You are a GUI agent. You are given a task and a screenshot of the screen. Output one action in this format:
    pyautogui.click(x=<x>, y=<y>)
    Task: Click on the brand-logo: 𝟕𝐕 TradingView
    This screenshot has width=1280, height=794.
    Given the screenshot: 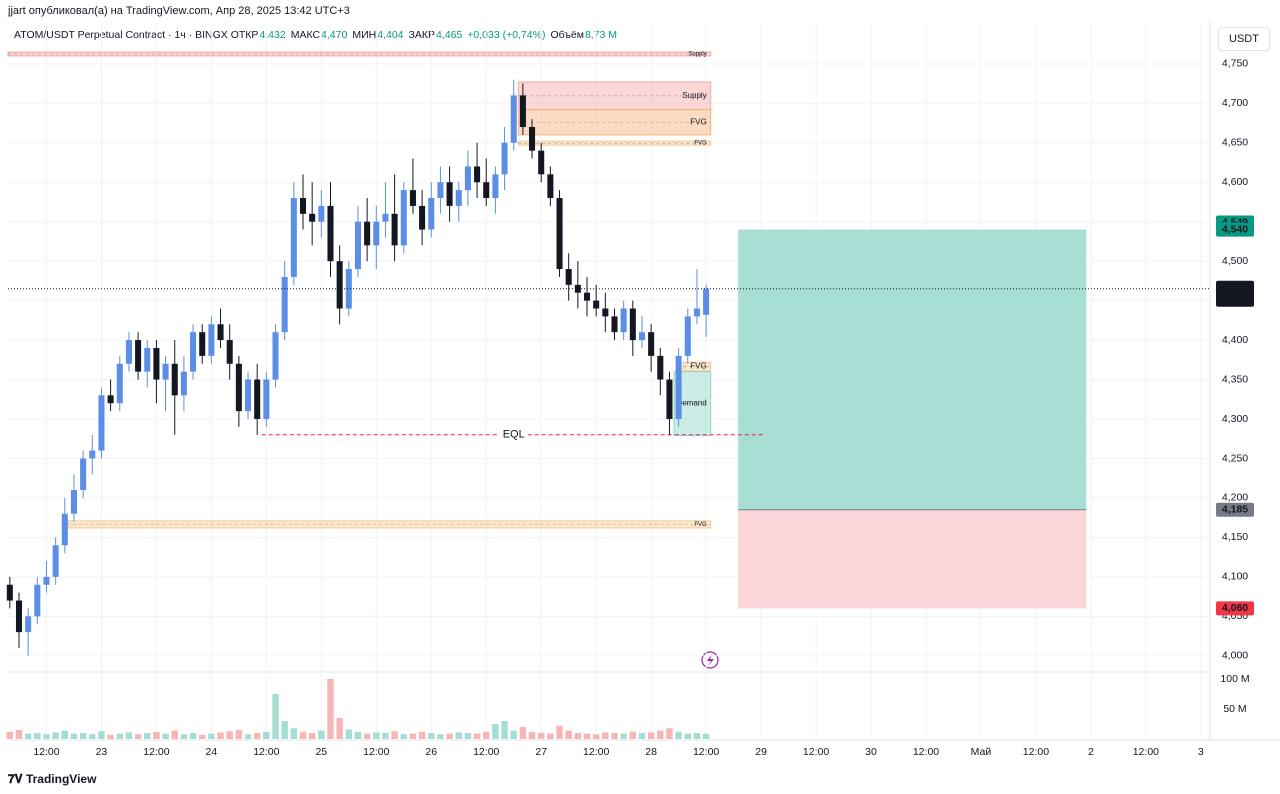 What is the action you would take?
    pyautogui.click(x=52, y=779)
    